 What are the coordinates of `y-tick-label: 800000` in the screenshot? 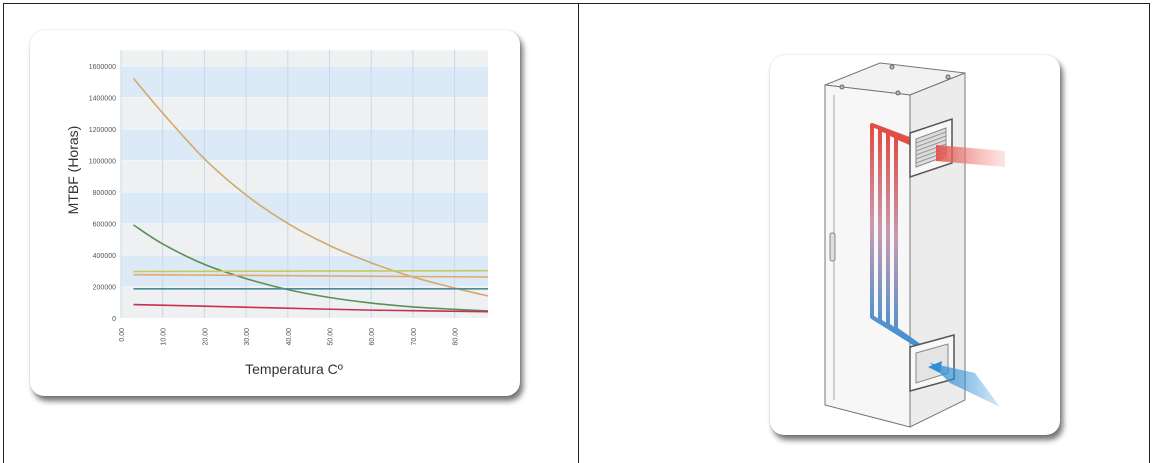 It's located at (104, 193).